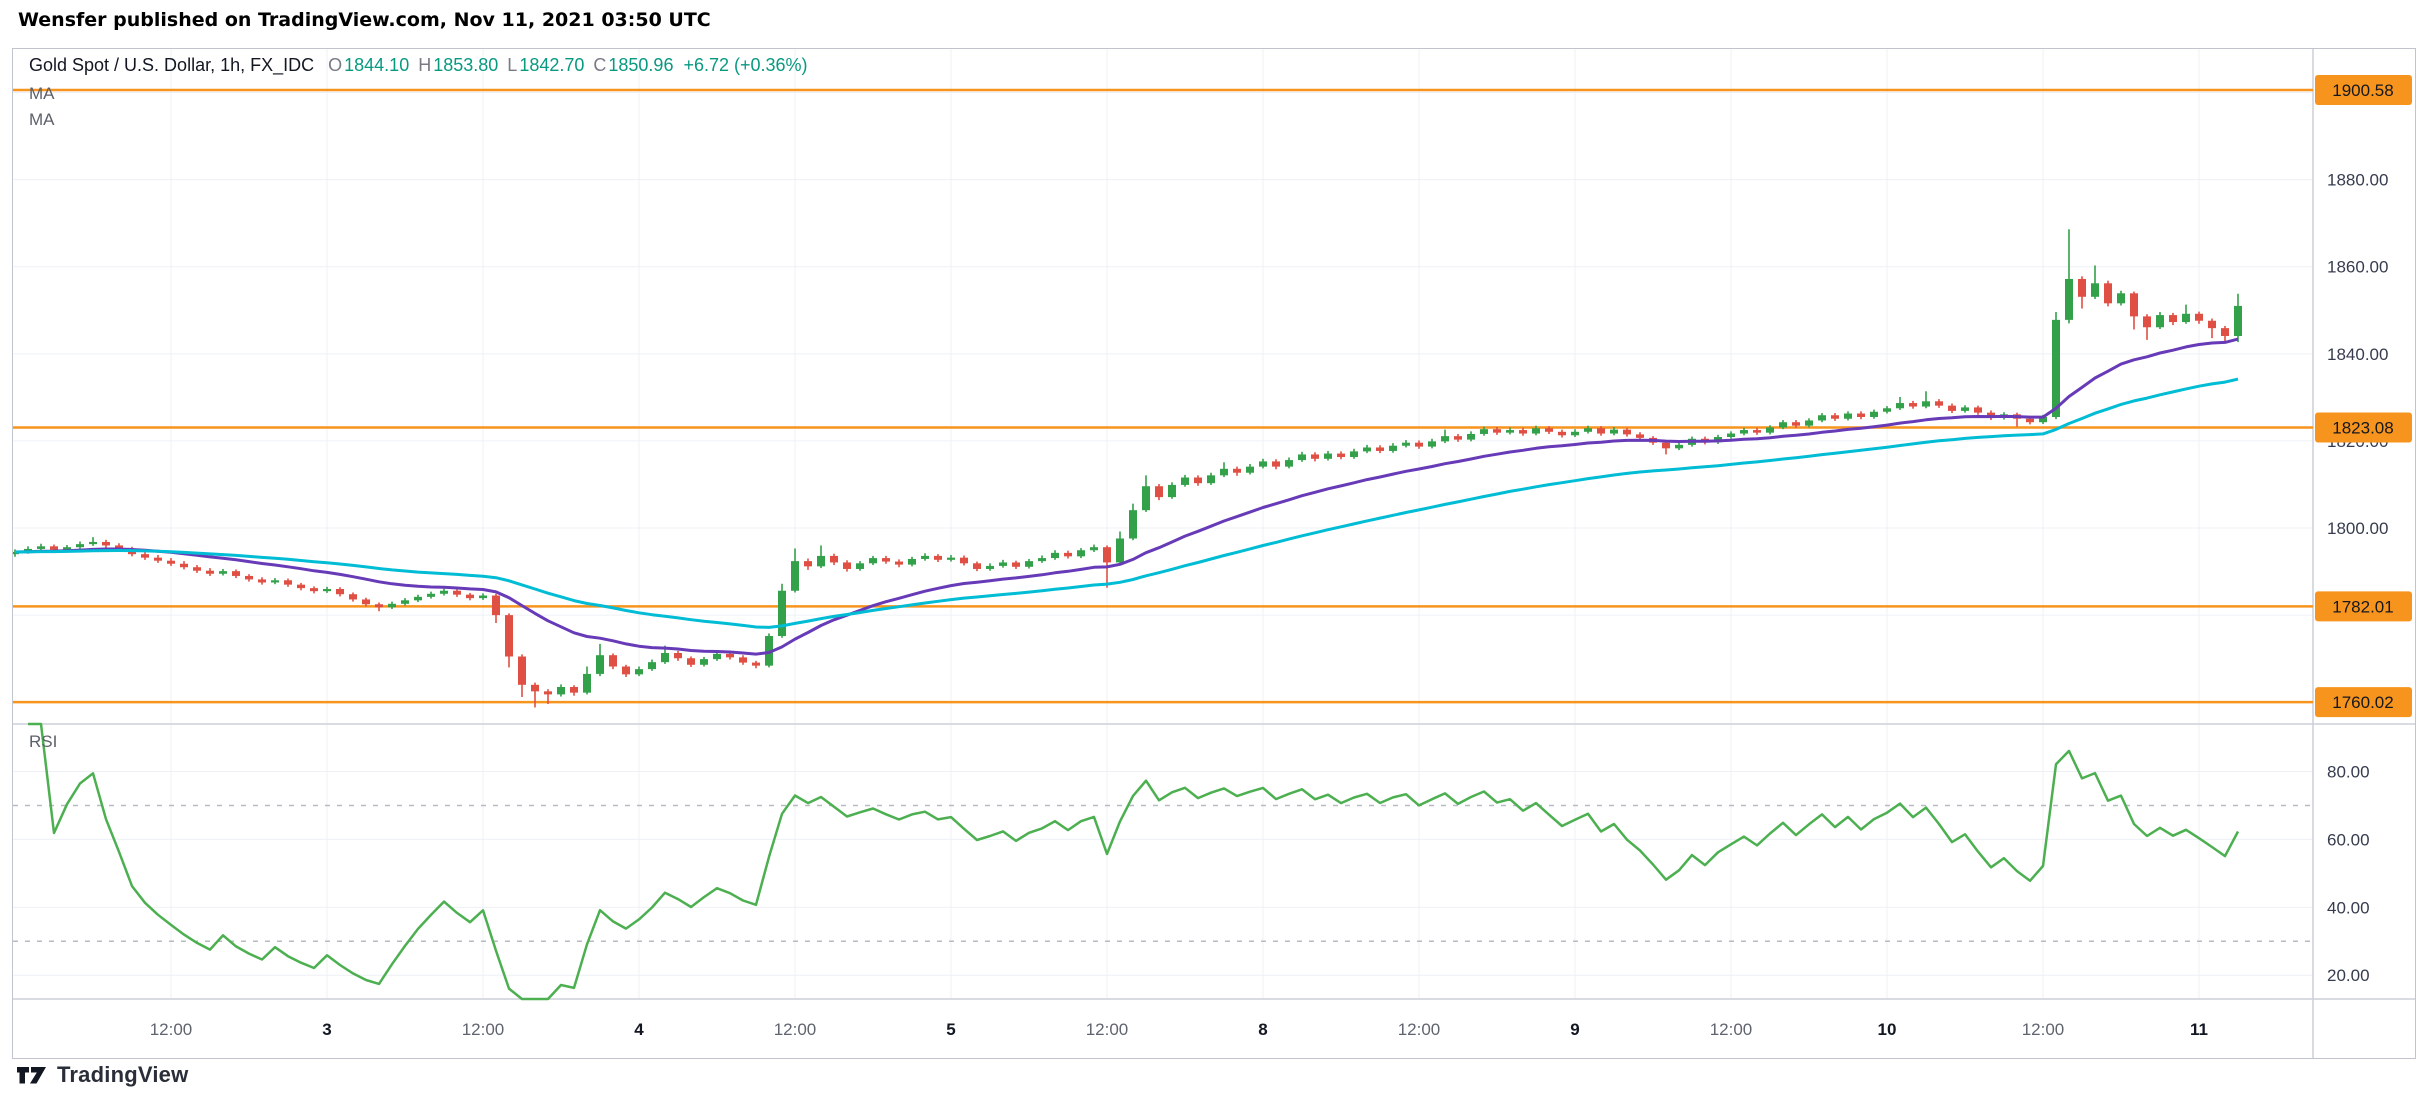 This screenshot has height=1099, width=2425. What do you see at coordinates (2362, 702) in the screenshot?
I see `price-level-badge-label: 1760.02` at bounding box center [2362, 702].